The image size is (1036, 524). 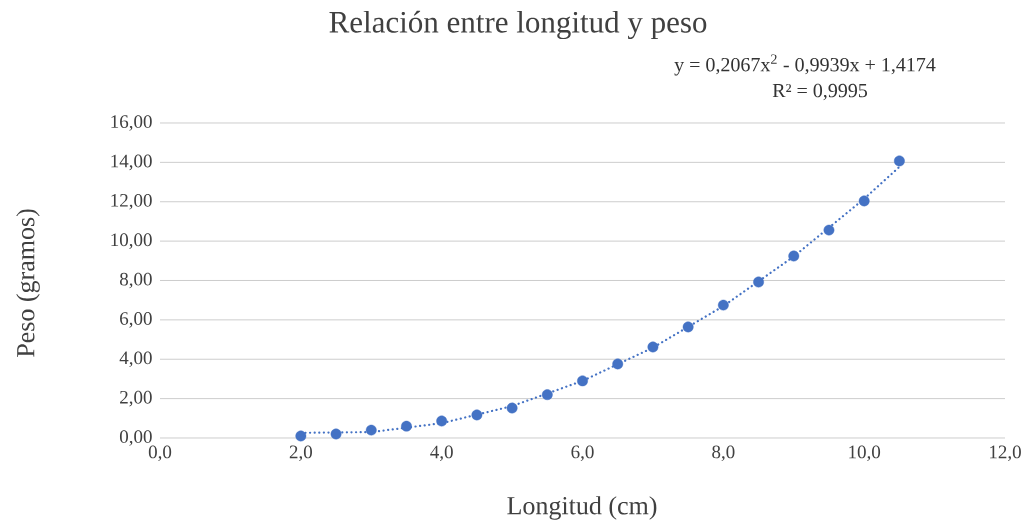 I want to click on x-tick-label: 0,0, so click(x=160, y=453).